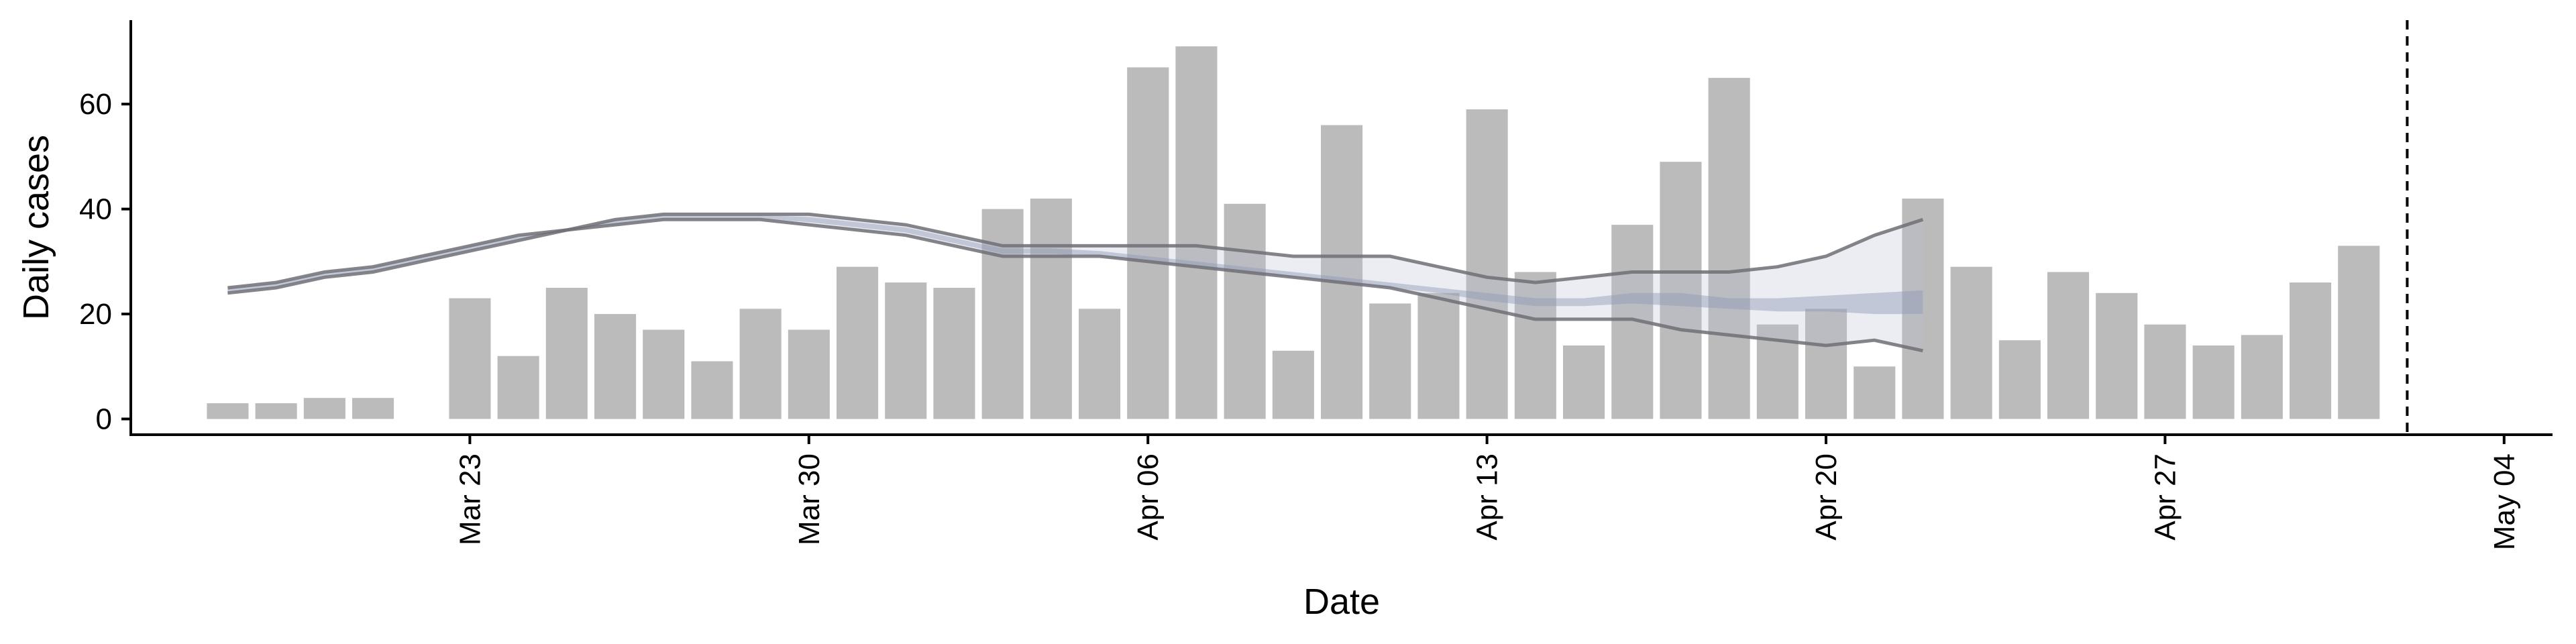 The height and width of the screenshot is (644, 2576). Describe the element at coordinates (469, 499) in the screenshot. I see `x-tick-label: Mar 23` at that location.